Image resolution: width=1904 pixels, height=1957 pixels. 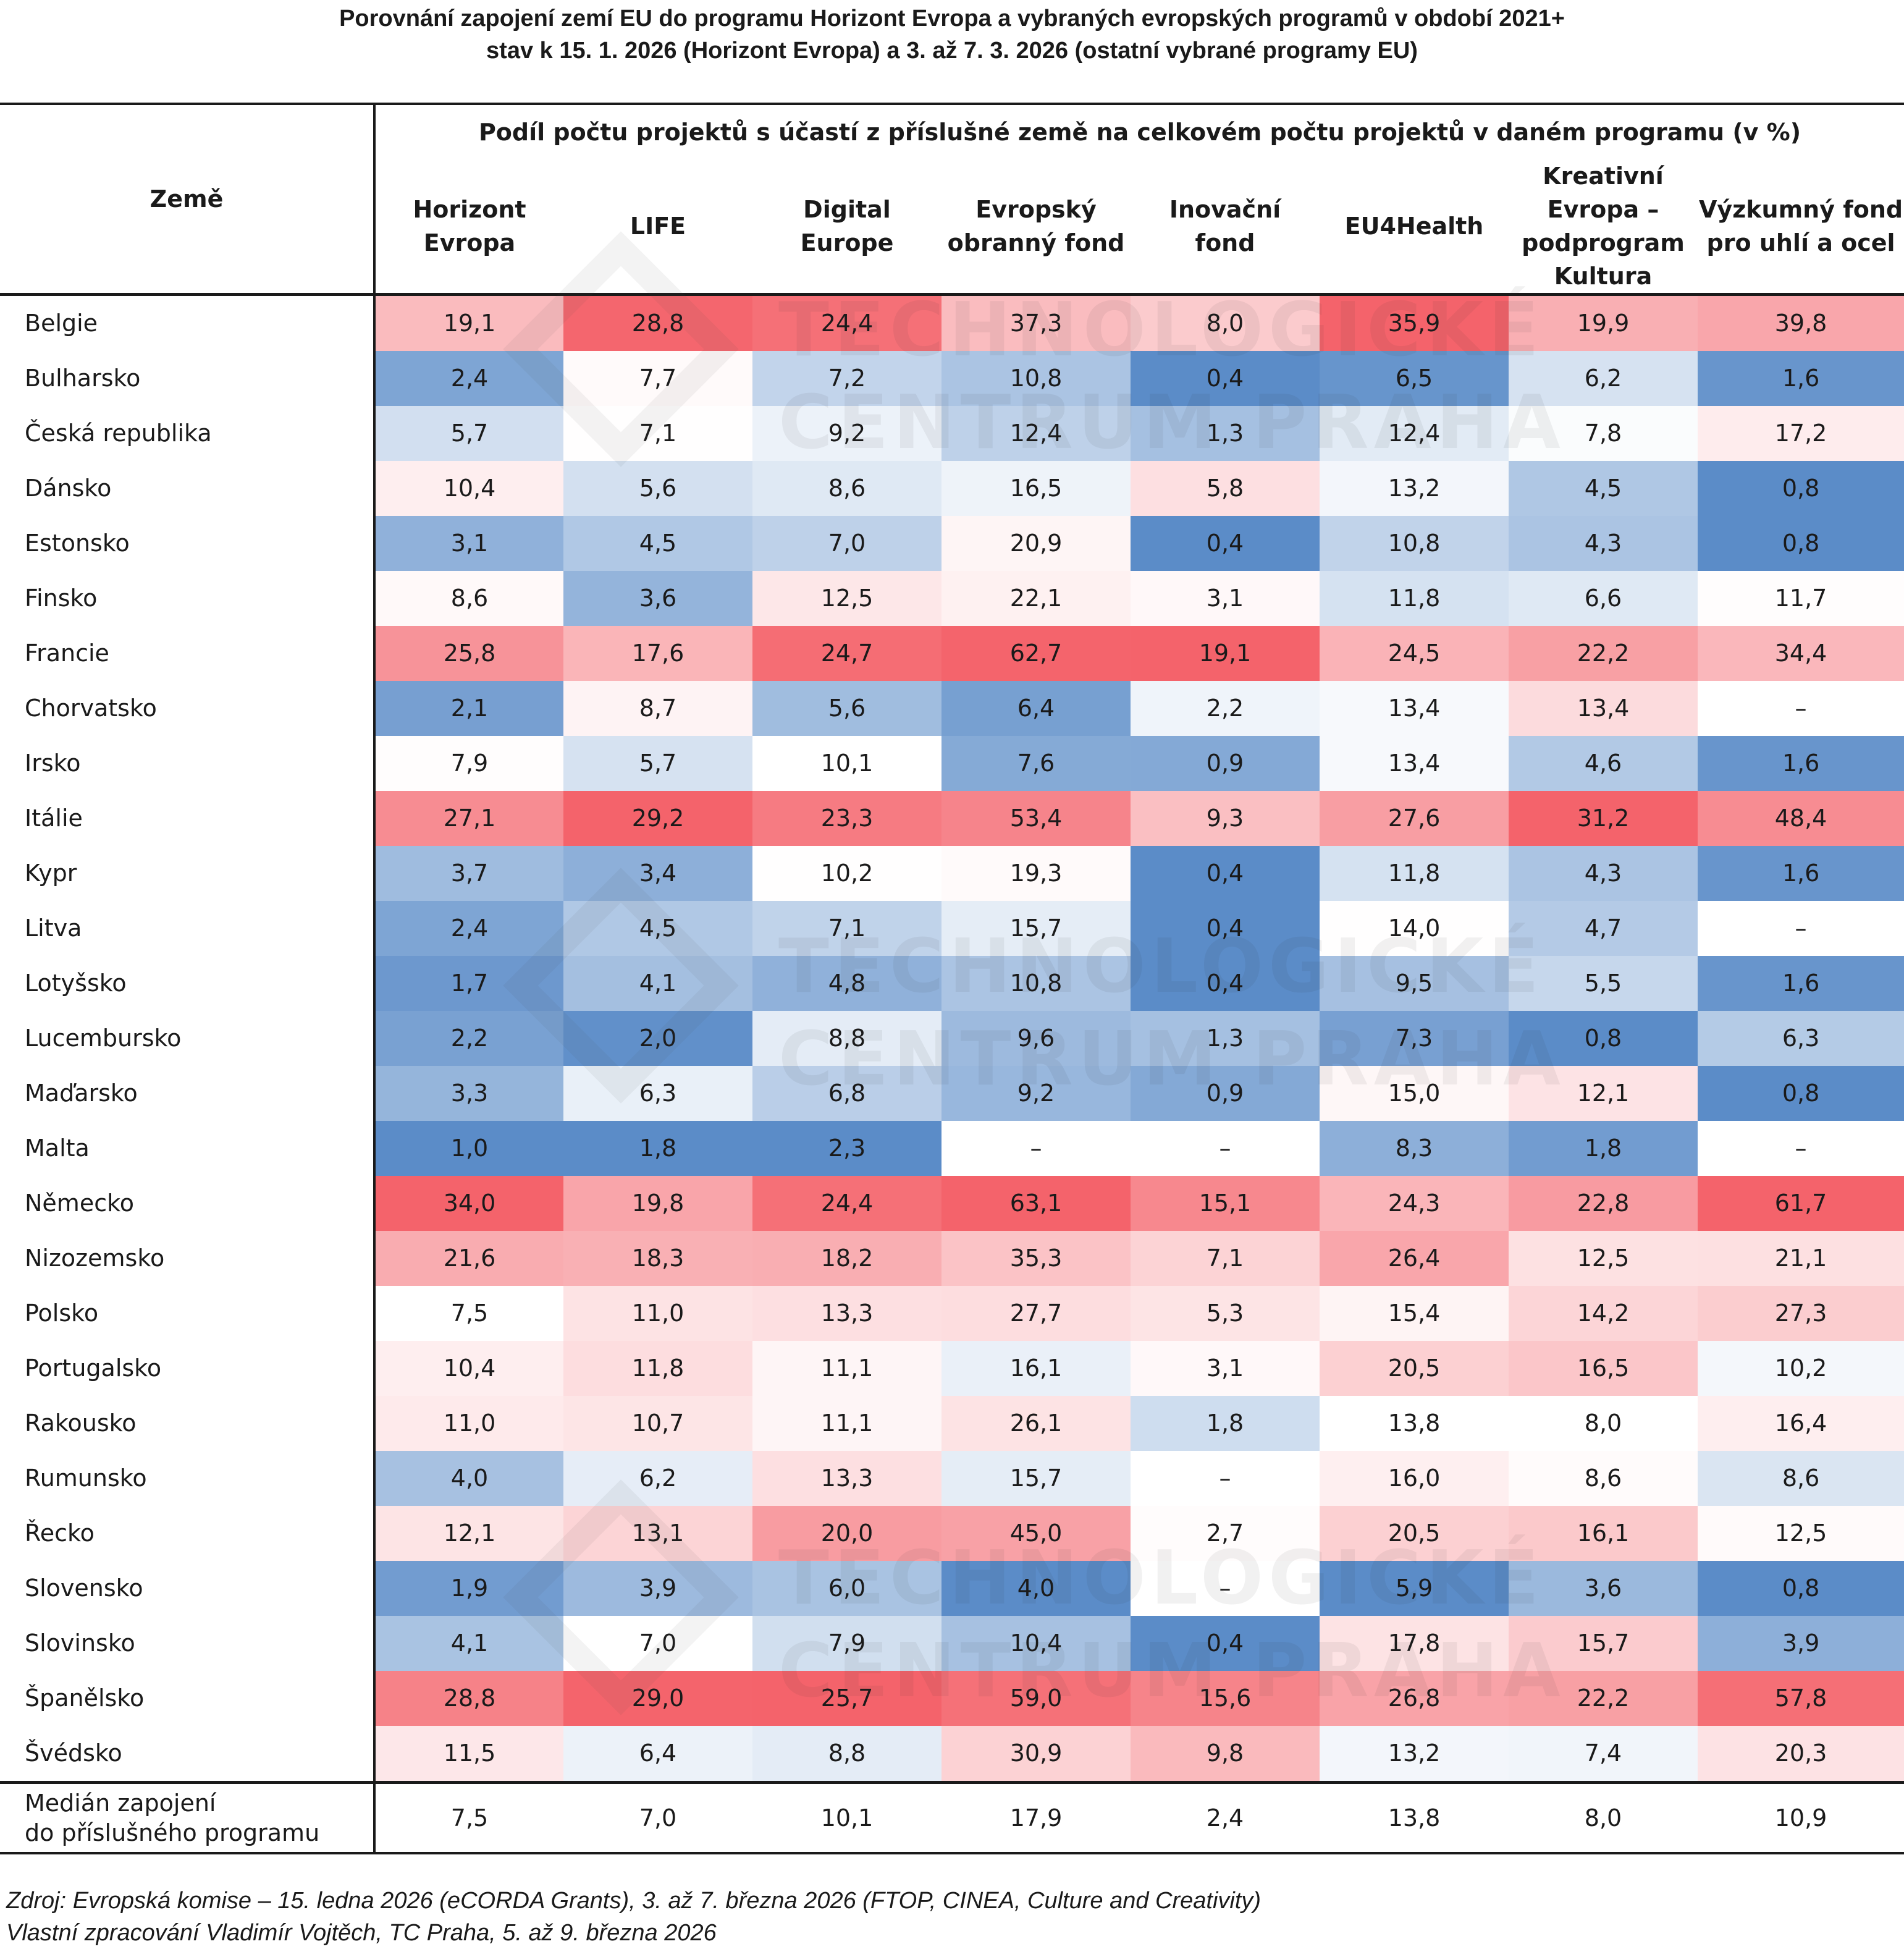 What do you see at coordinates (1801, 1313) in the screenshot?
I see `heatmap-cell: 27,3` at bounding box center [1801, 1313].